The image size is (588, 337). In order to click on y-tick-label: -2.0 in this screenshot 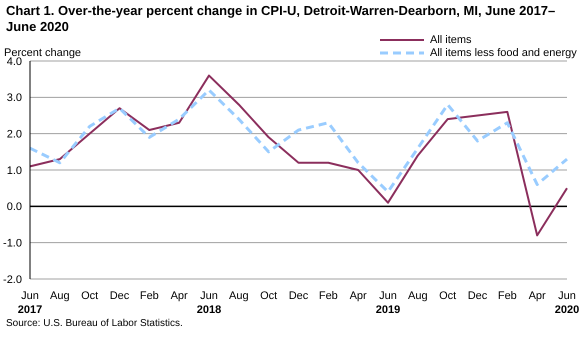, I will do `click(12, 280)`.